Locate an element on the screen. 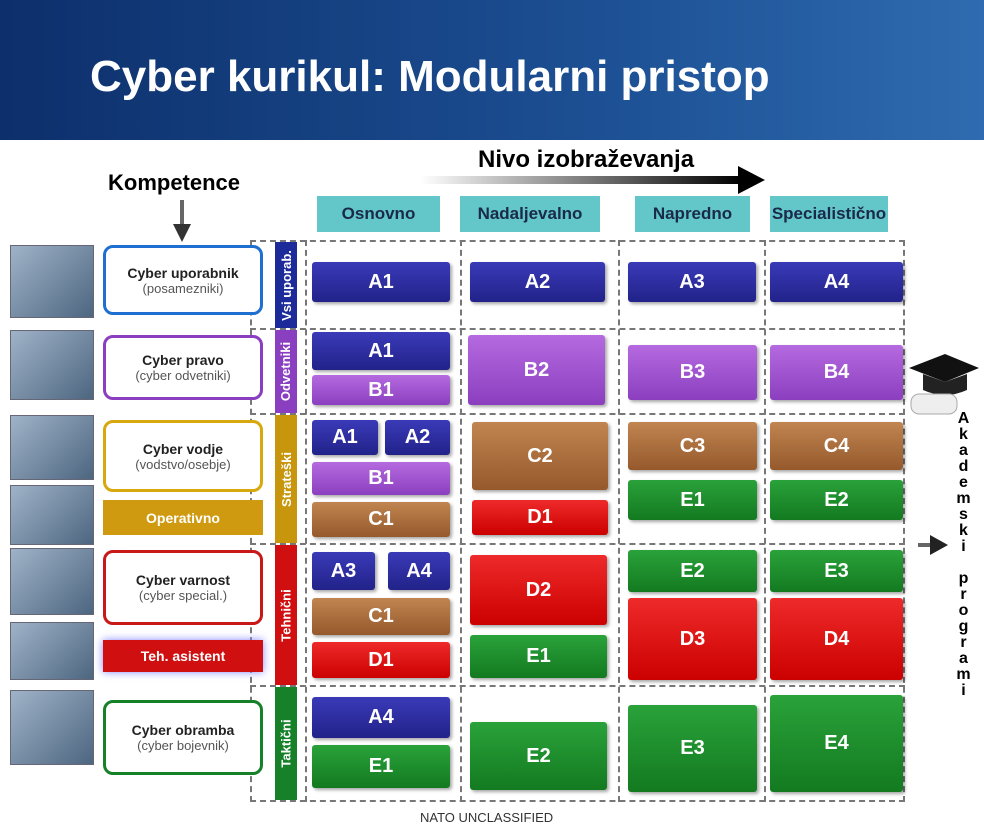  role-box: Cyber vodje (vodstvo/osebje) is located at coordinates (183, 456).